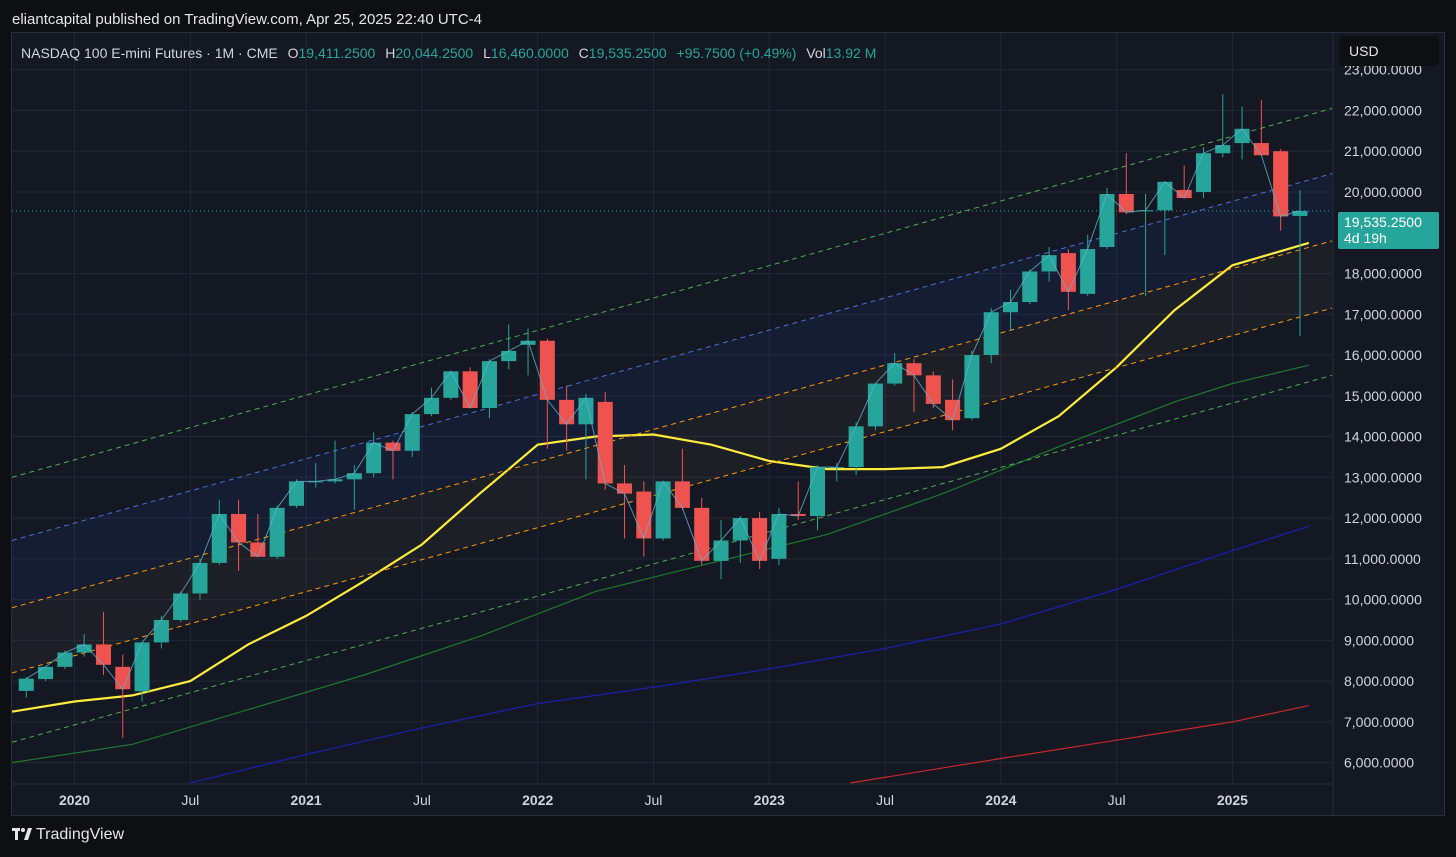 The height and width of the screenshot is (857, 1456). Describe the element at coordinates (728, 836) in the screenshot. I see `footer-bar` at that location.